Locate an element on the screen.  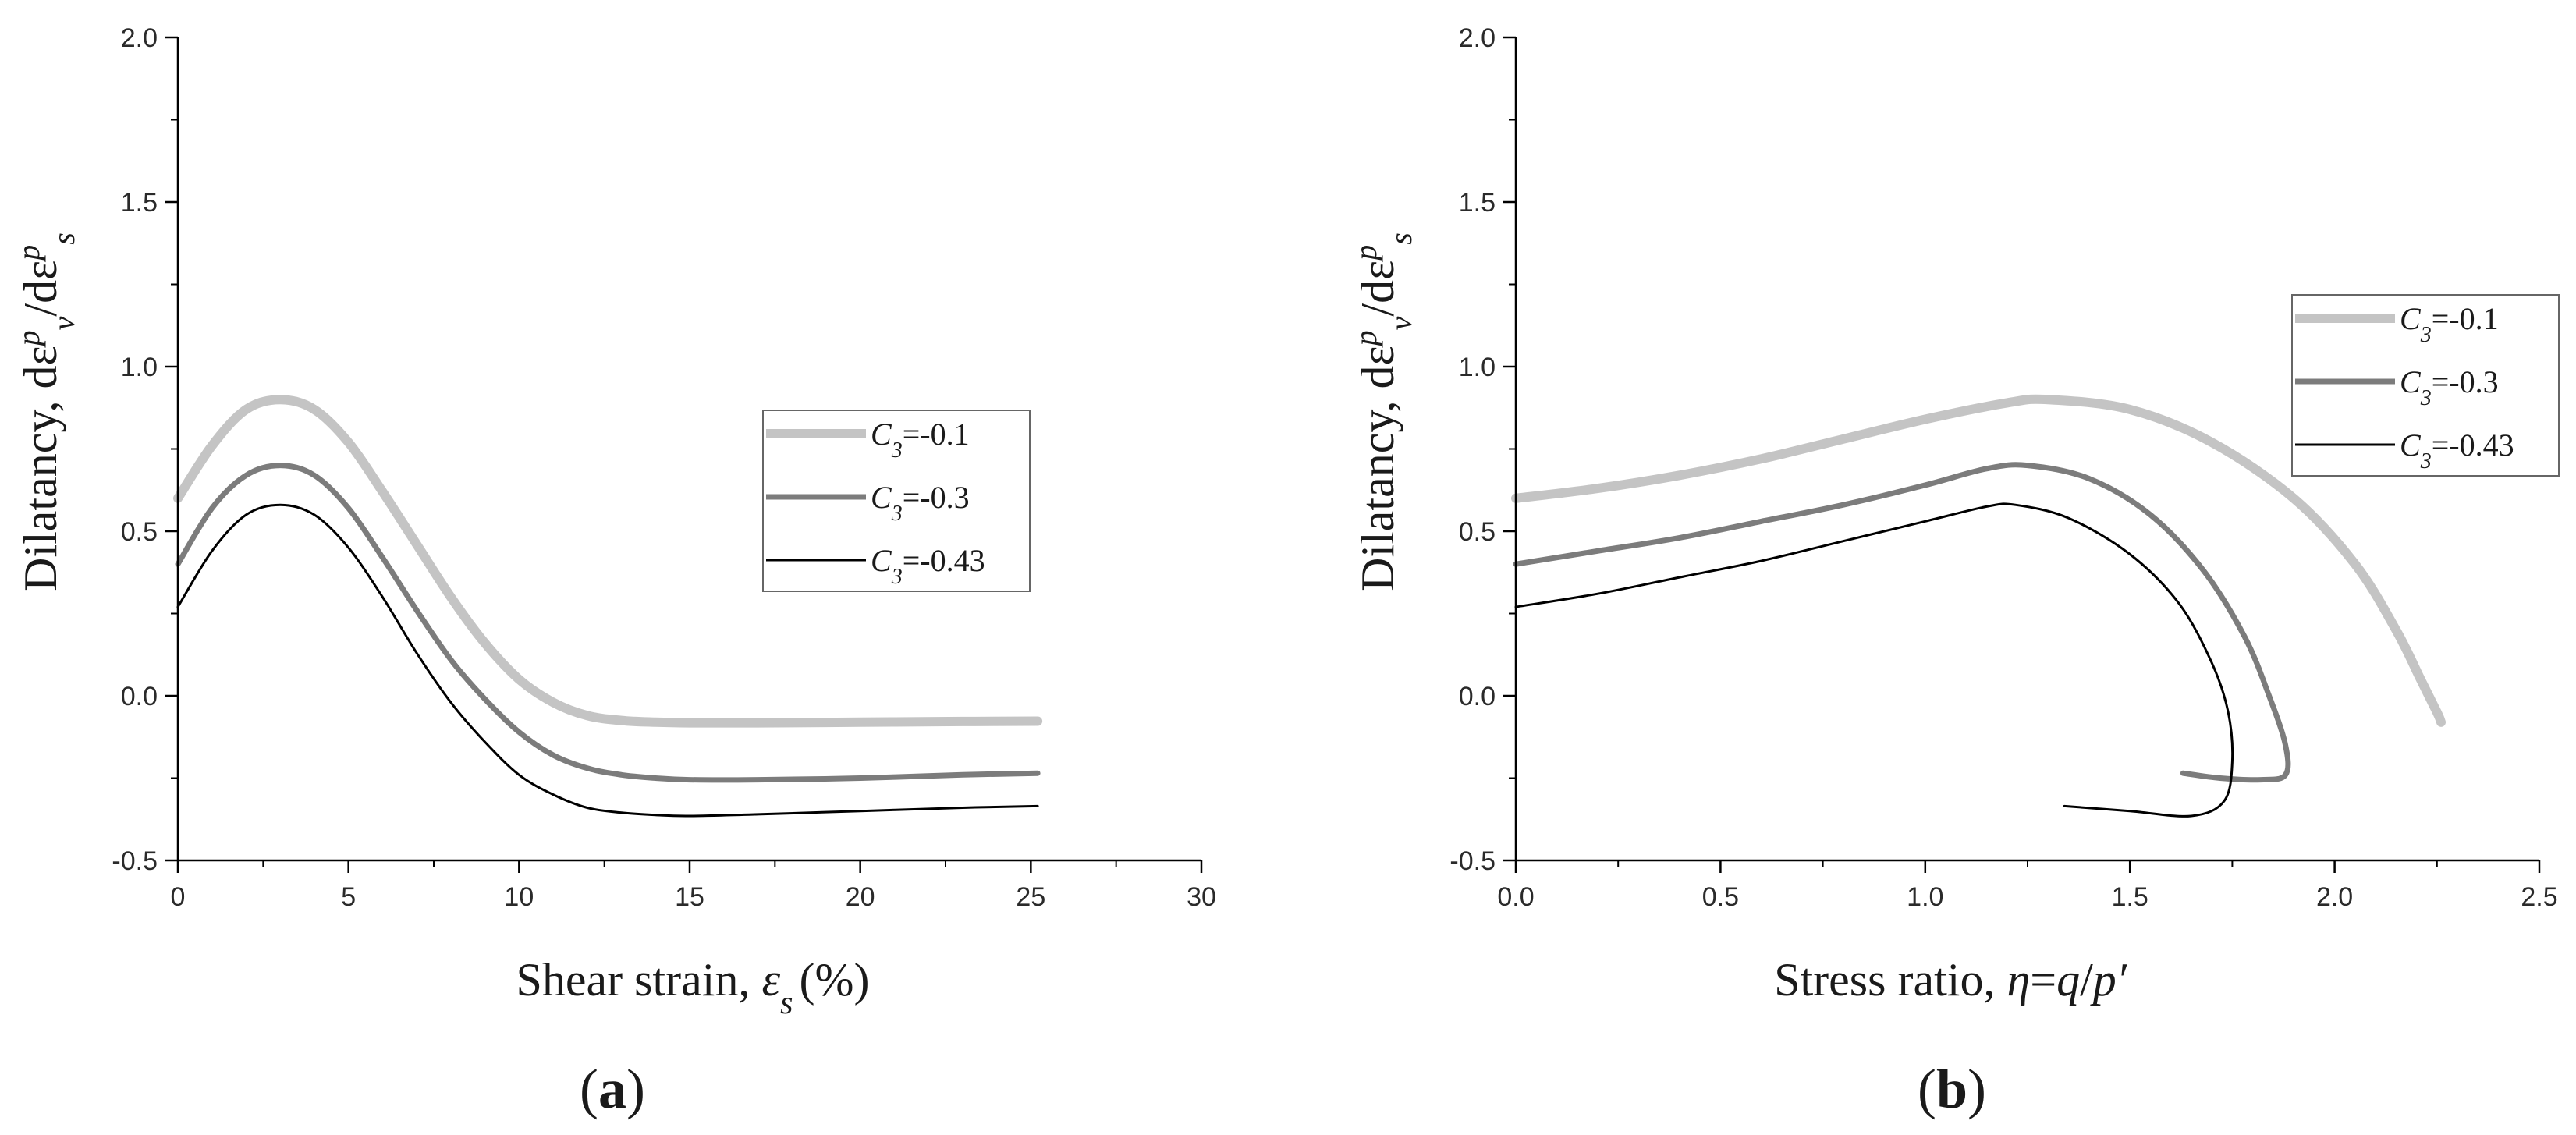
x-tick-label: 25 is located at coordinates (1030, 897).